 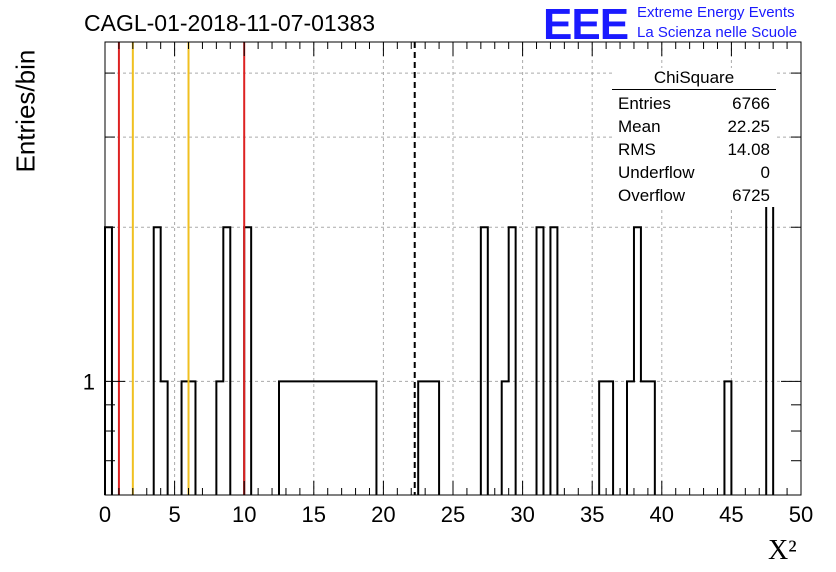 What do you see at coordinates (731, 514) in the screenshot?
I see `x-tick-label: 45` at bounding box center [731, 514].